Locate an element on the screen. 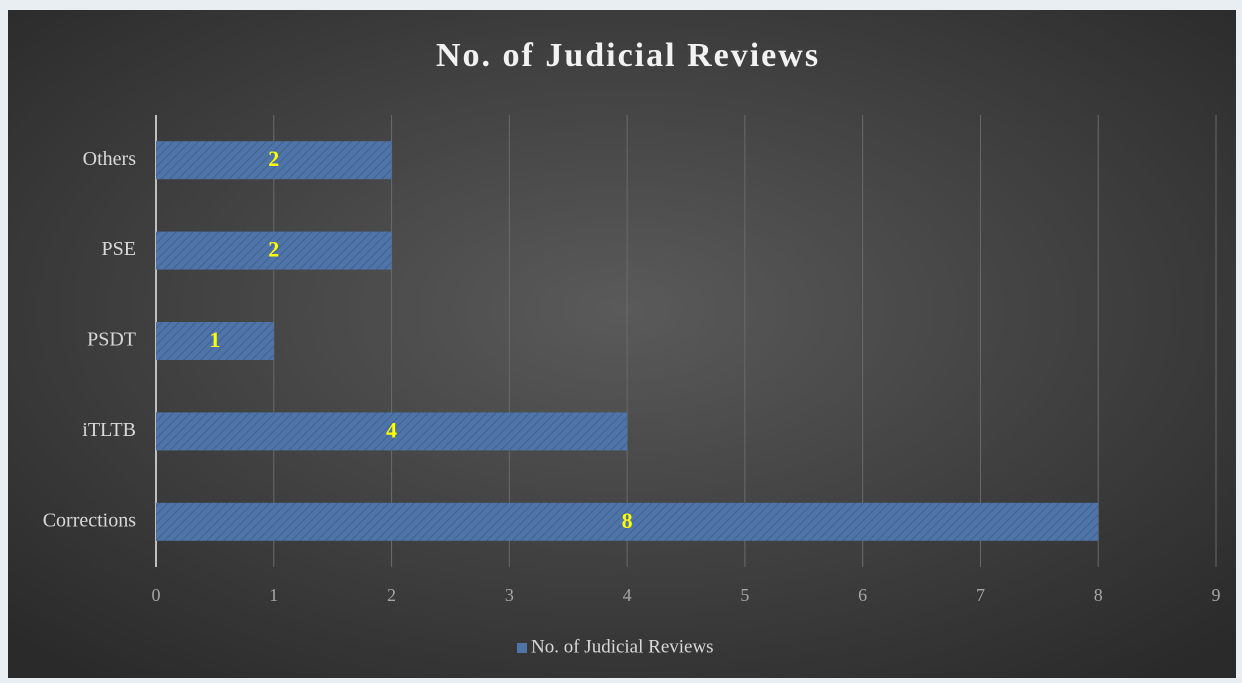 The width and height of the screenshot is (1242, 683). data-label: 1 is located at coordinates (214, 339).